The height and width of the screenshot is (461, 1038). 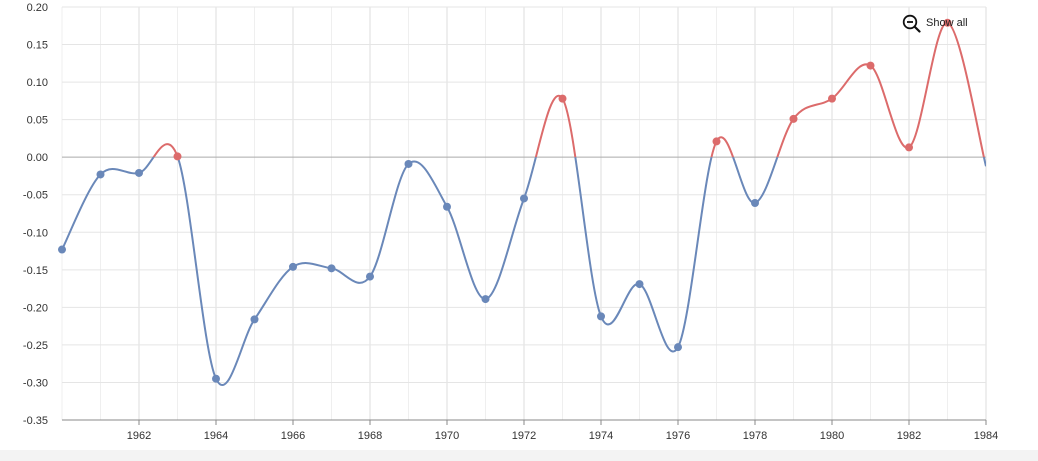 I want to click on y-tick-label: 0.20, so click(x=37, y=8).